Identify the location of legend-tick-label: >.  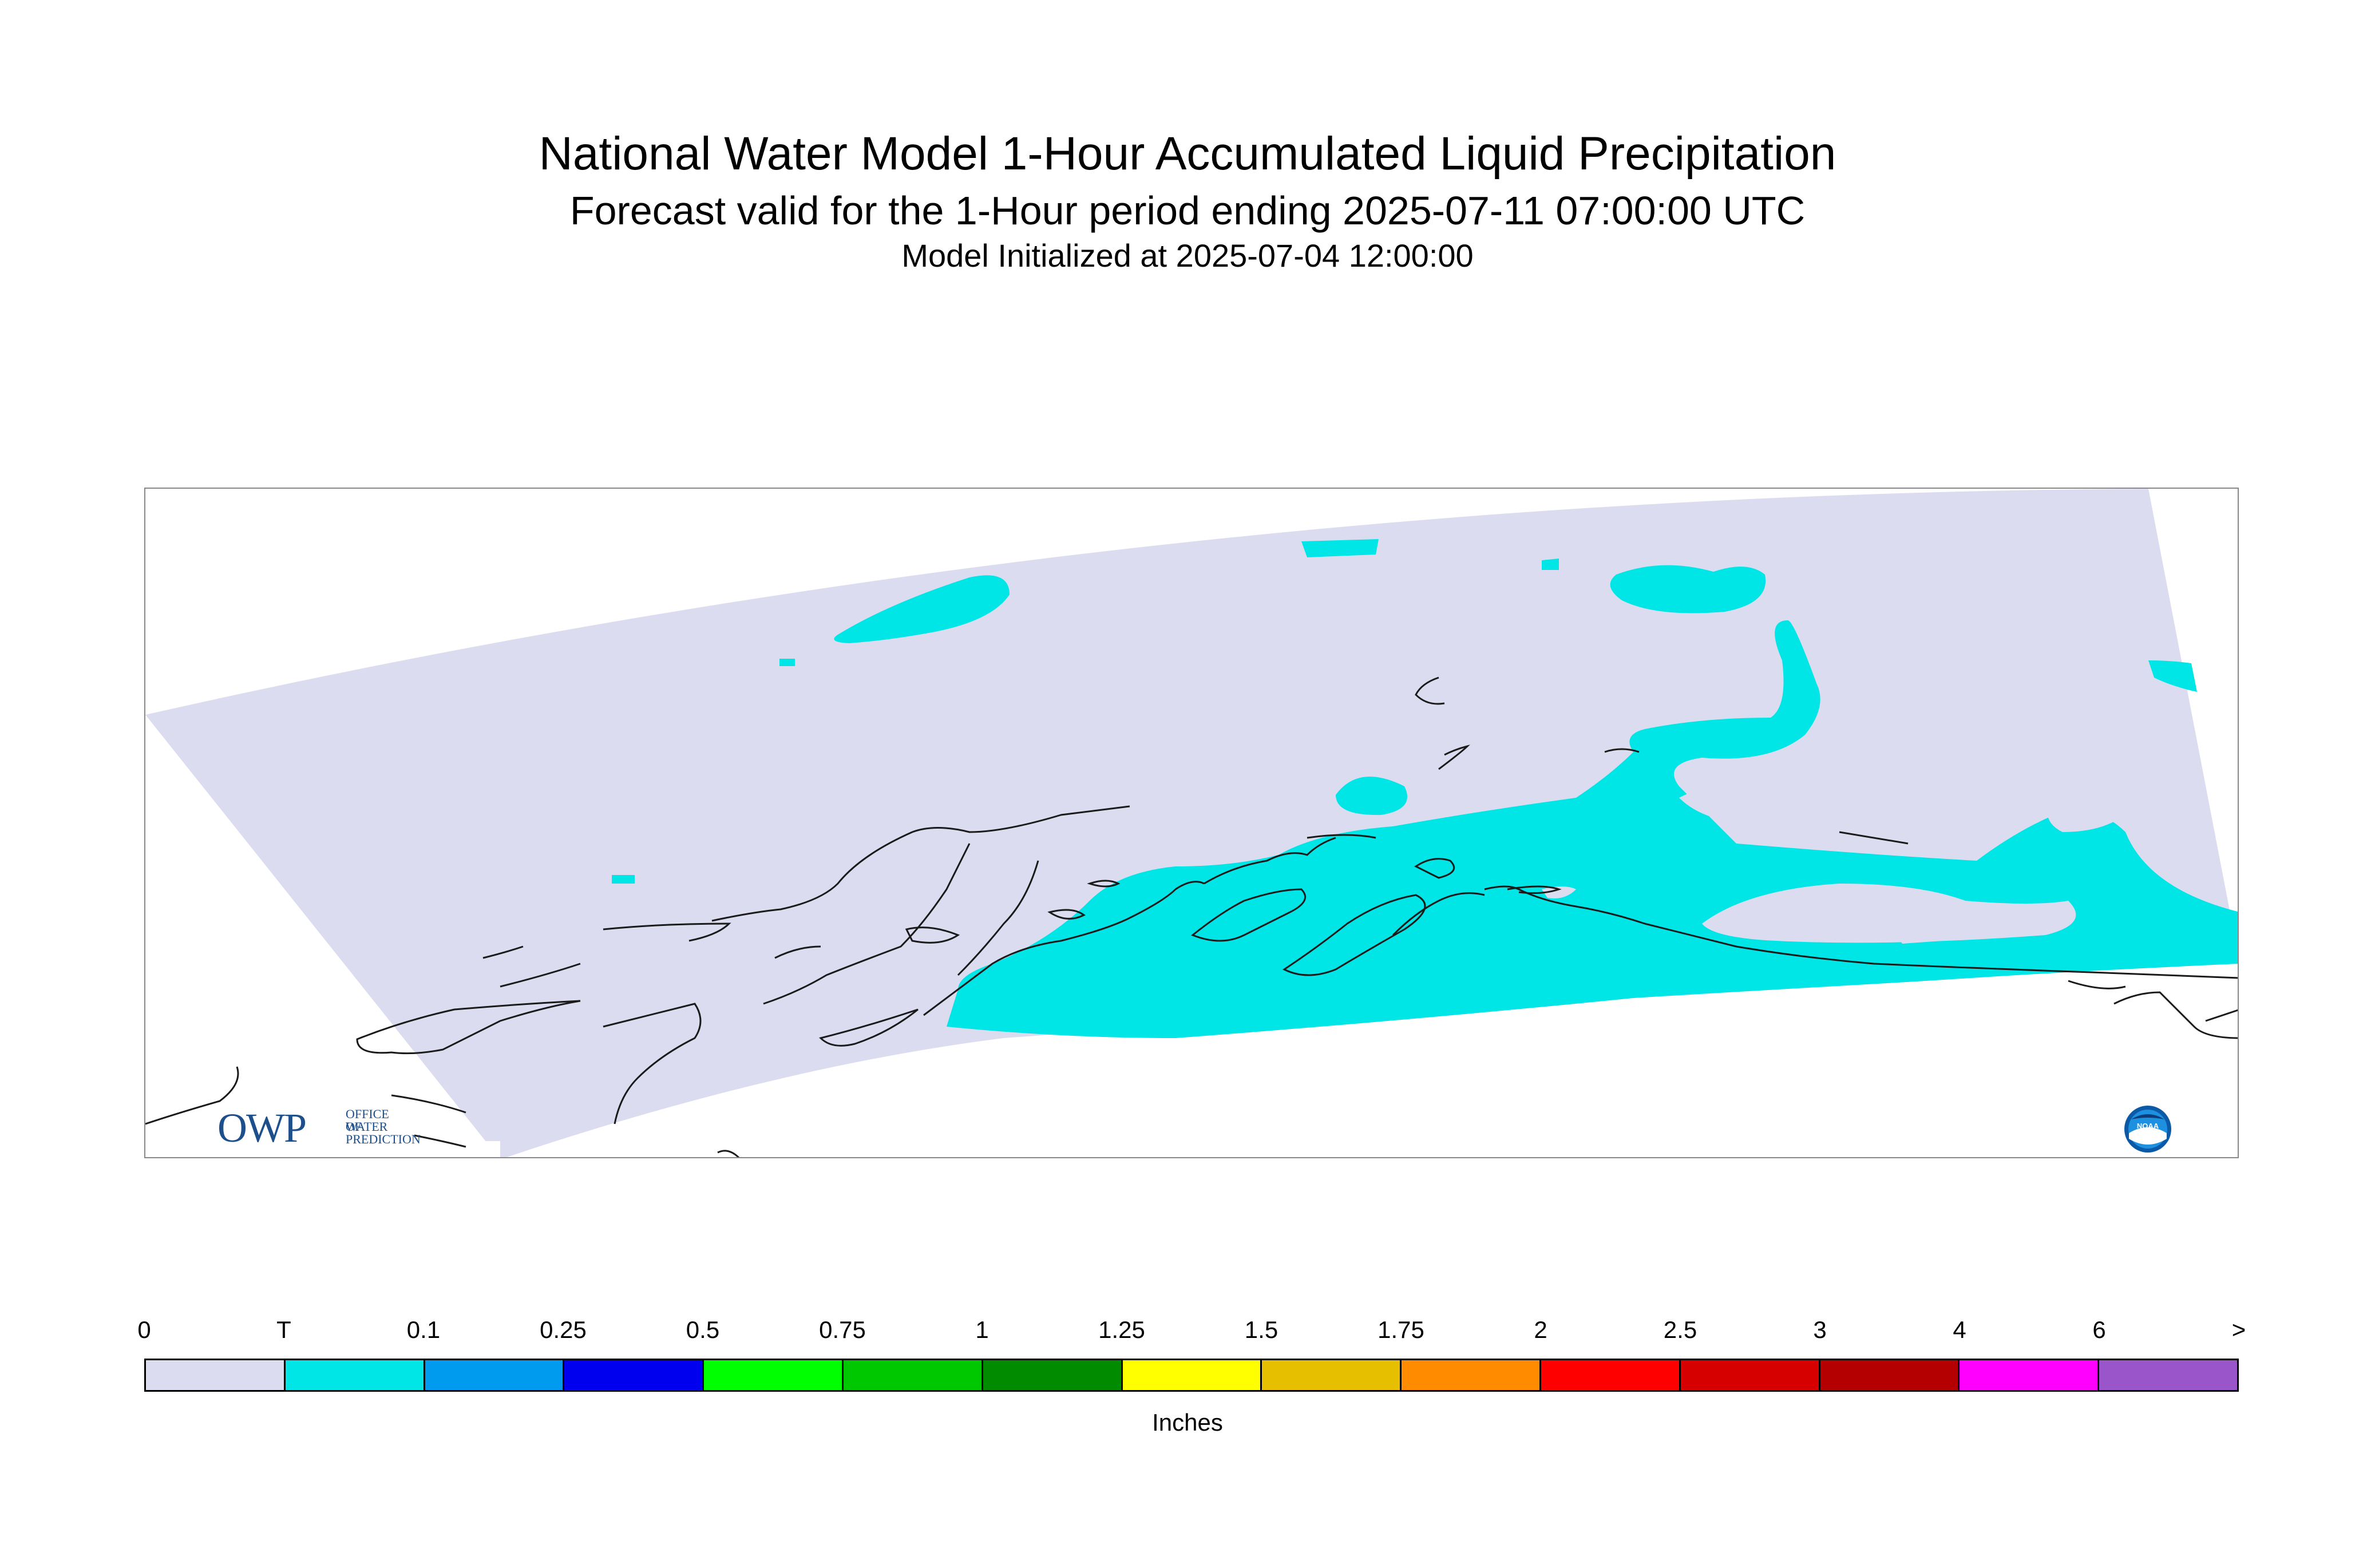
(2238, 1329).